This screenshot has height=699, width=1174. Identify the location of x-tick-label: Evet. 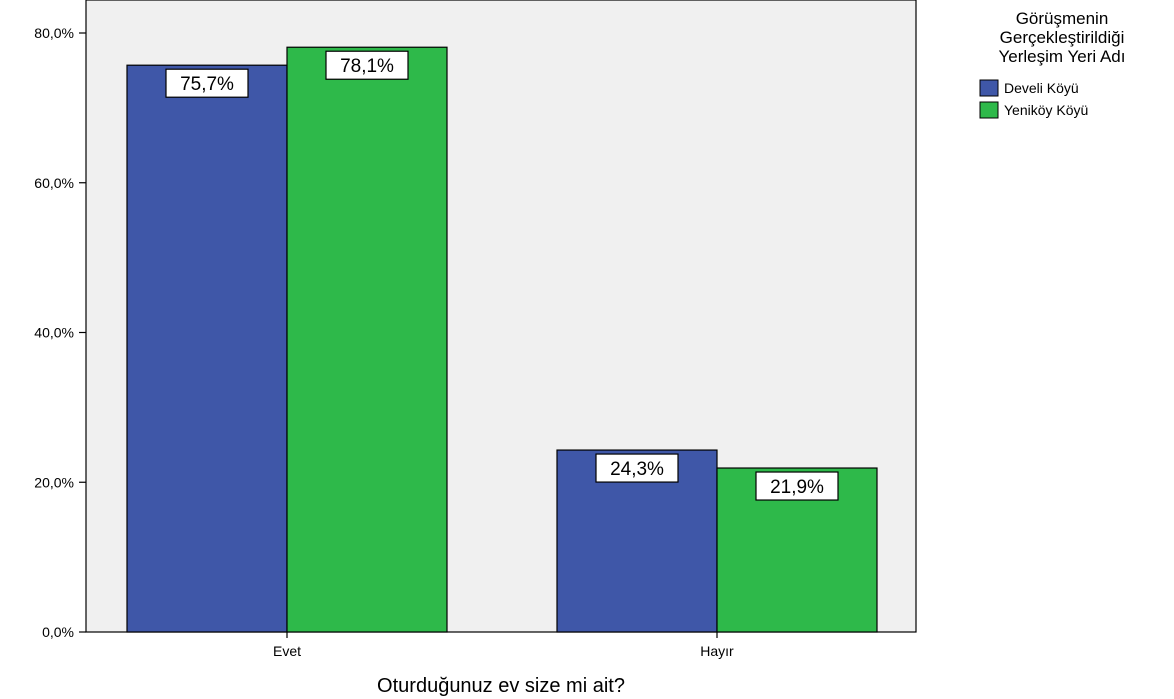
(287, 651).